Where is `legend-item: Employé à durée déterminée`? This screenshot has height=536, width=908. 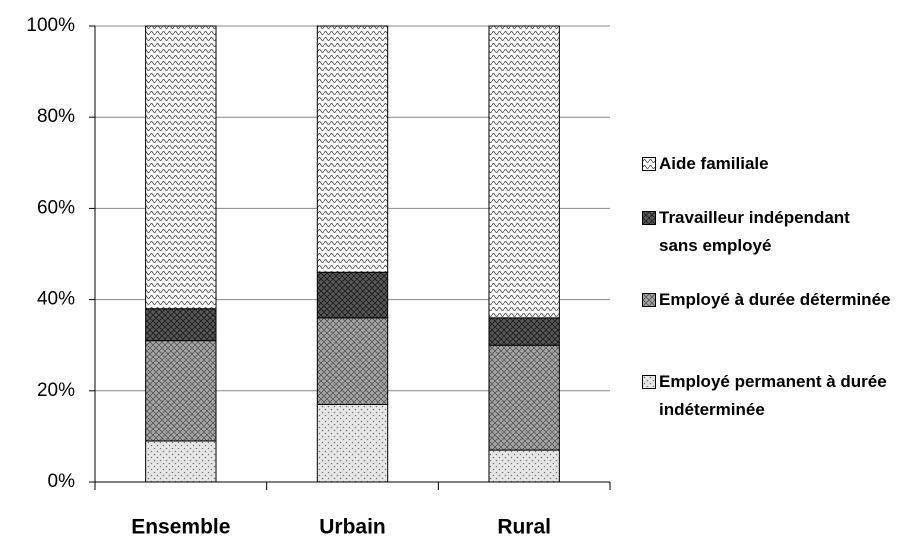 legend-item: Employé à durée déterminée is located at coordinates (767, 300).